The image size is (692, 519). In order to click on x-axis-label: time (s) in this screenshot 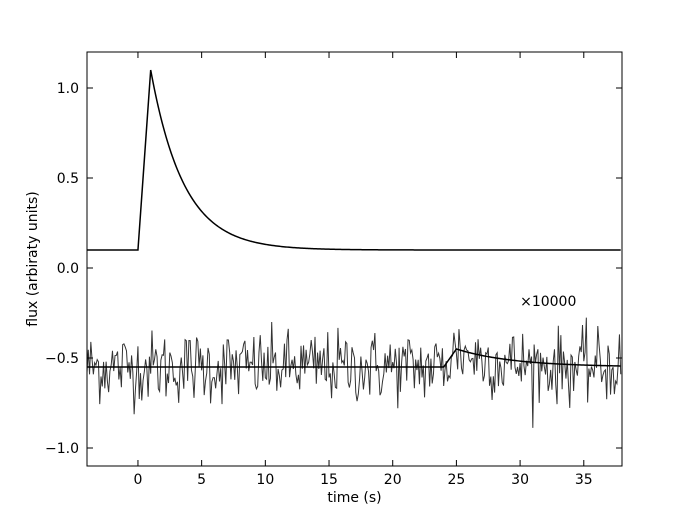, I will do `click(354, 498)`.